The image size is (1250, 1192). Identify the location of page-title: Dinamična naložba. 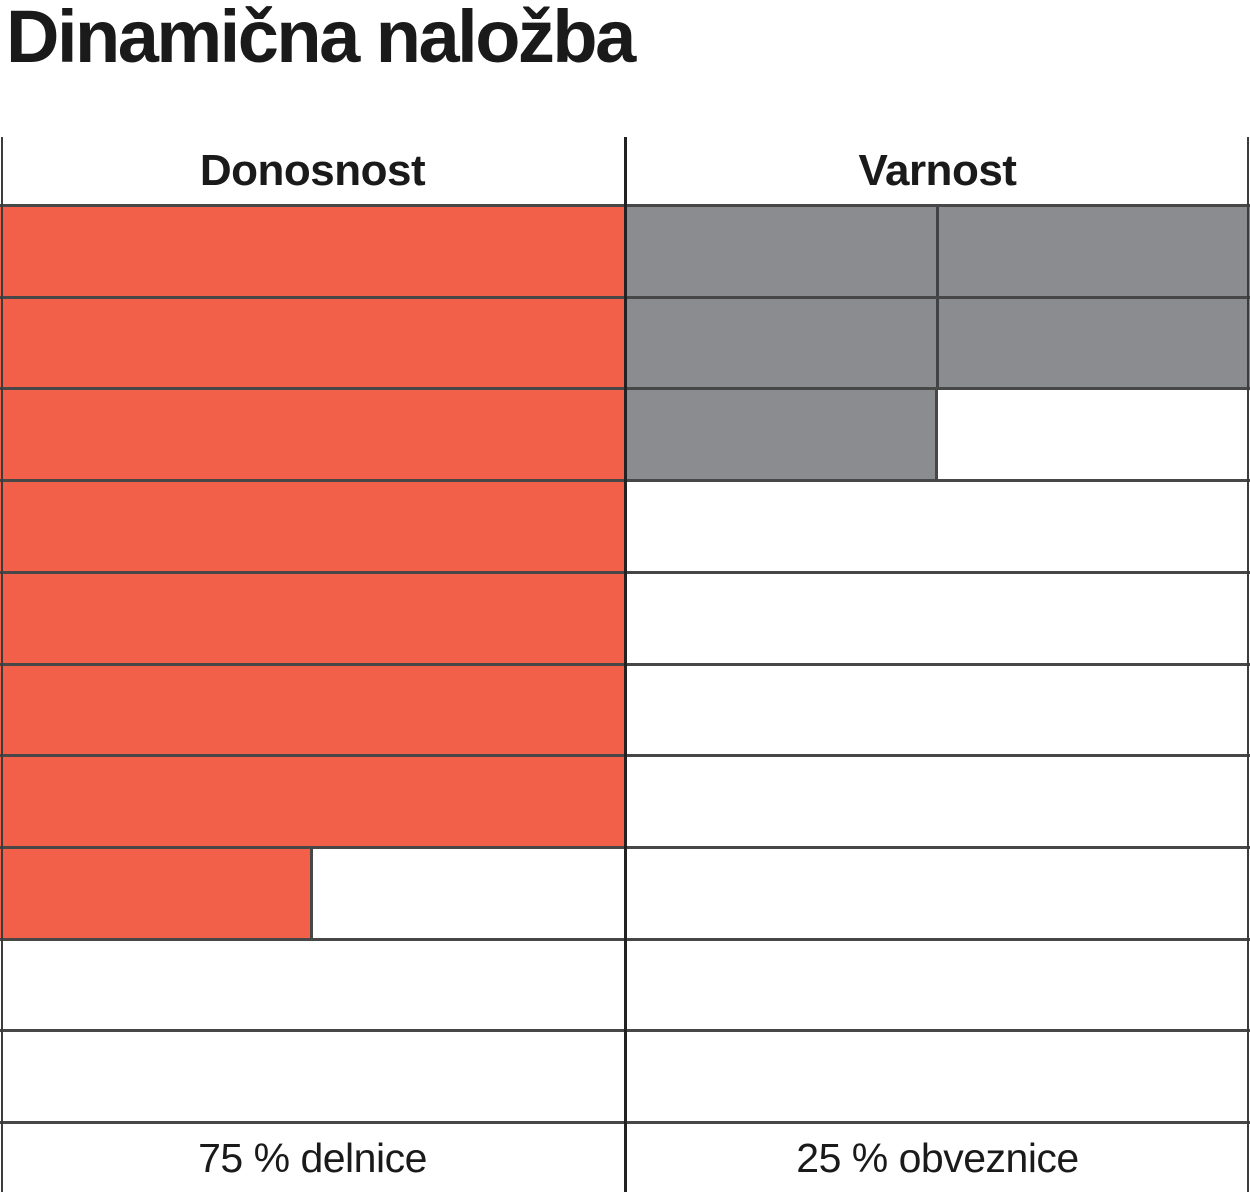
(321, 39).